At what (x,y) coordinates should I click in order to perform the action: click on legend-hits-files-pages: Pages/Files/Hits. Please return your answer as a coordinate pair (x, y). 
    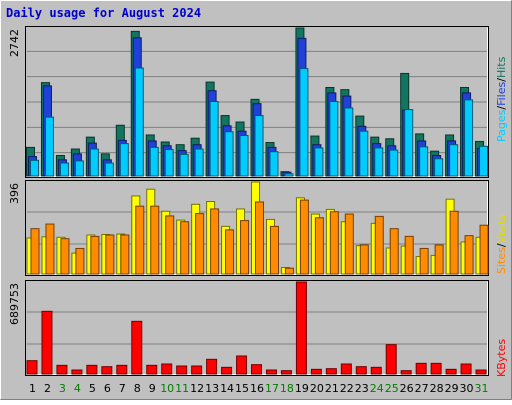
    Looking at the image, I should click on (501, 99).